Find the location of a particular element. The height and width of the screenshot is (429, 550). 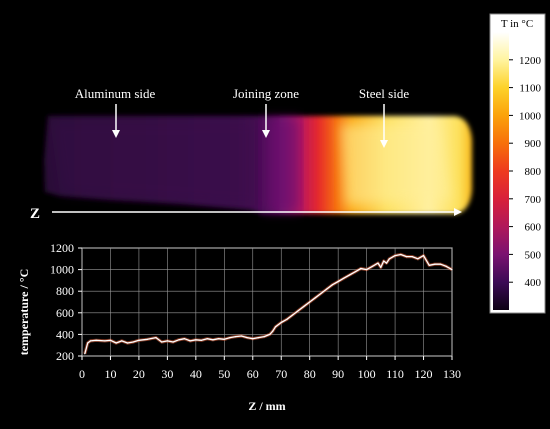

colorbar: T in °C 400 500 600 700 800 900 1000 1100 1200 is located at coordinates (517, 163).